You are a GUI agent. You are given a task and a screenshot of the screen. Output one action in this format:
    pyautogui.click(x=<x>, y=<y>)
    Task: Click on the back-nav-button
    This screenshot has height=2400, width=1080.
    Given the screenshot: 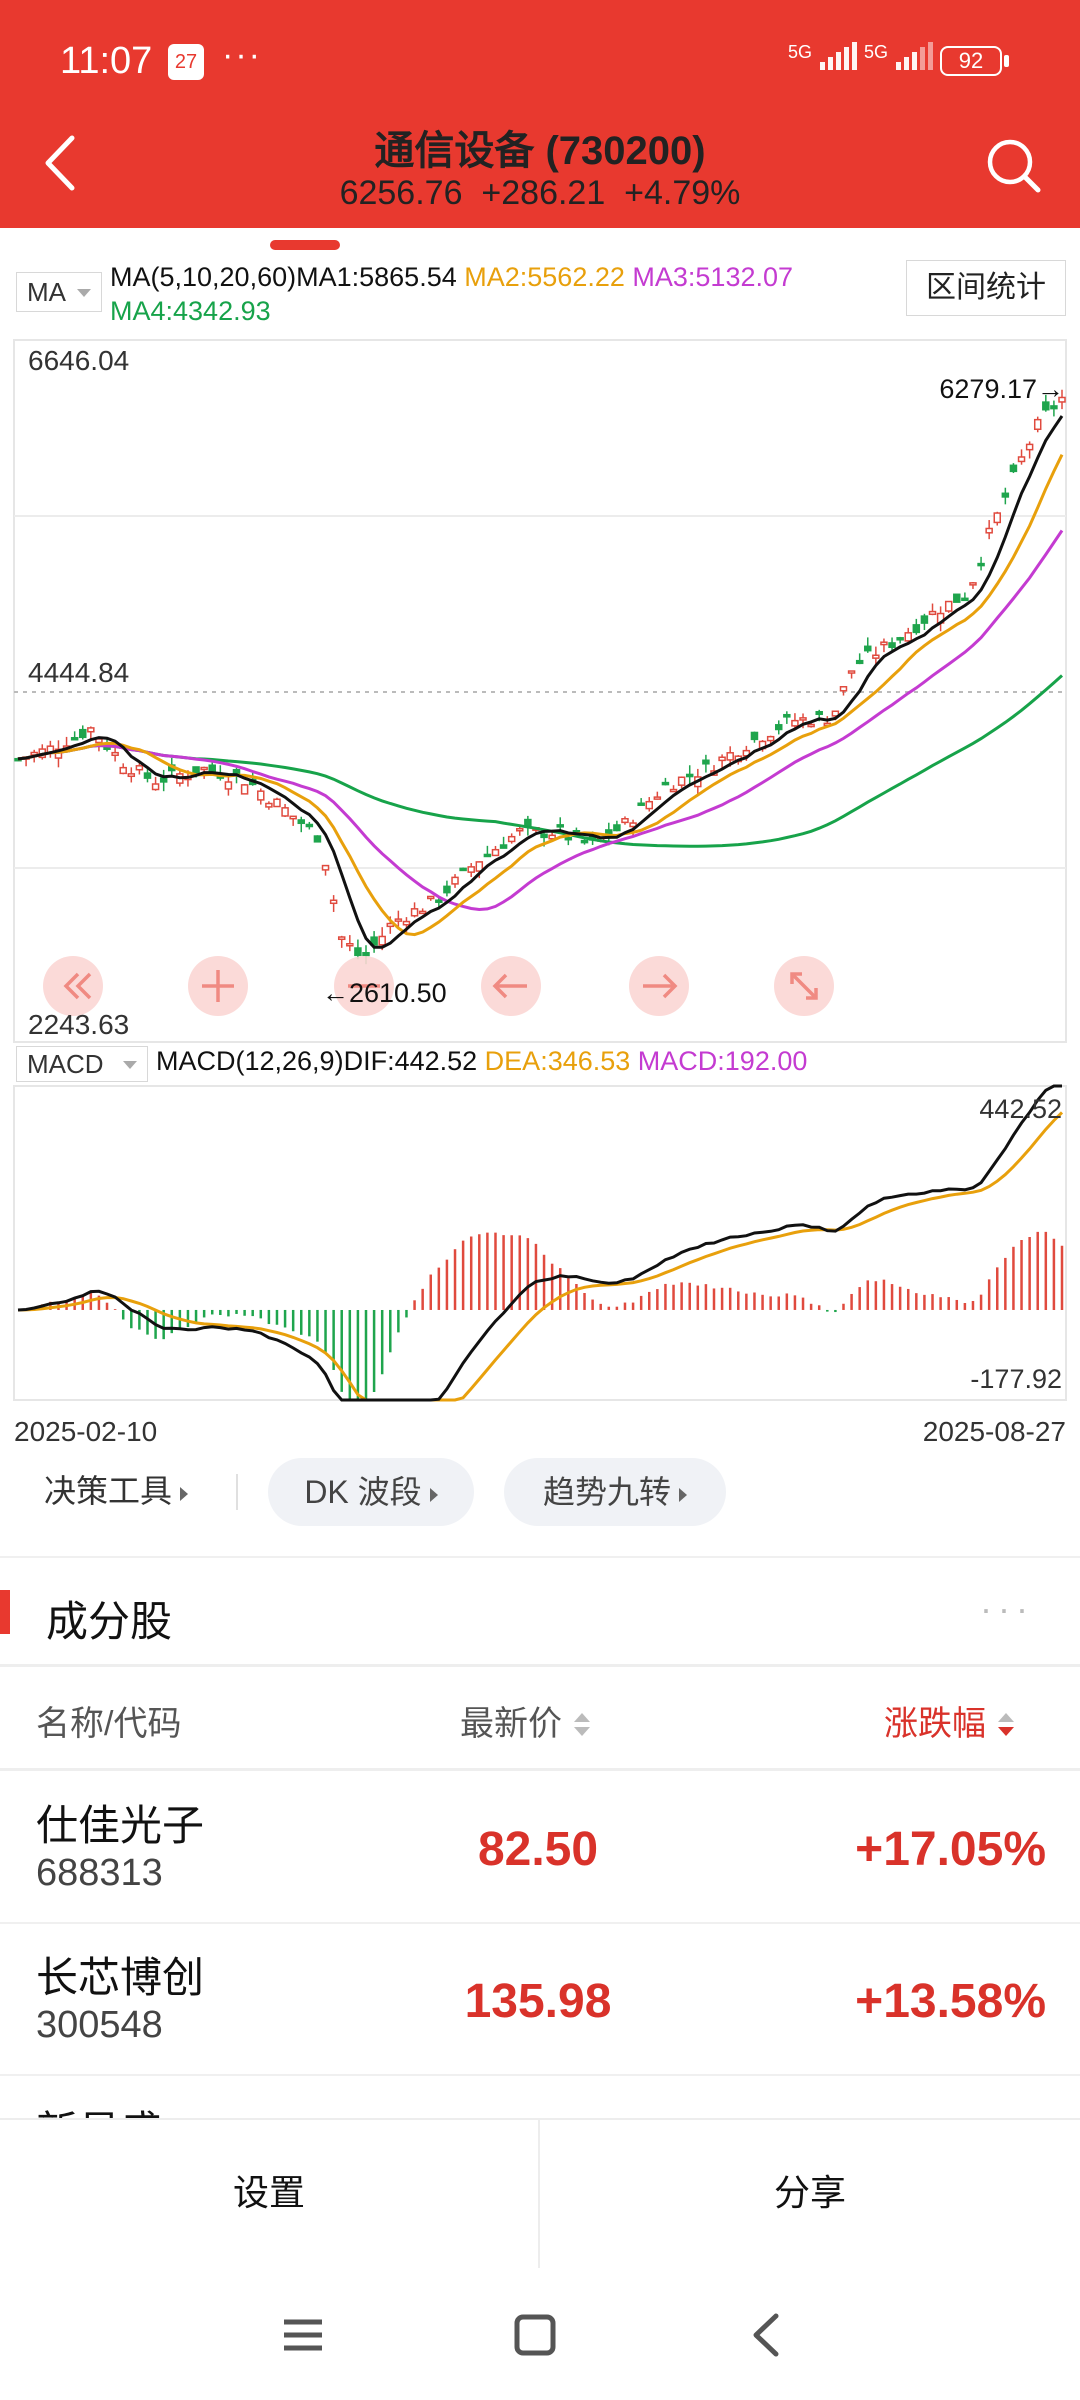 What is the action you would take?
    pyautogui.click(x=767, y=2335)
    